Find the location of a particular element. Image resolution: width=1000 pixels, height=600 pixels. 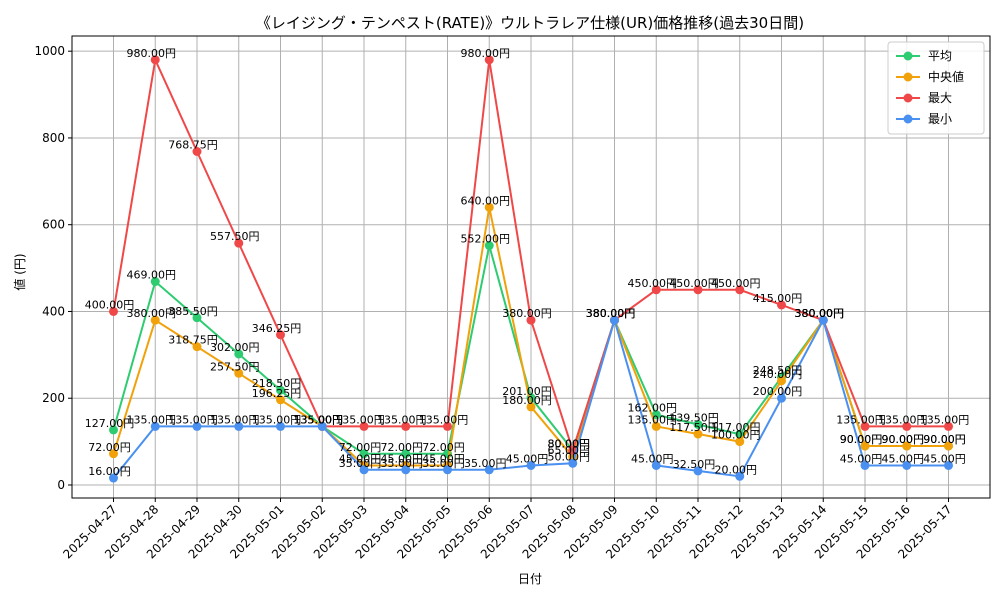

data-label: 400.00円 is located at coordinates (110, 304).